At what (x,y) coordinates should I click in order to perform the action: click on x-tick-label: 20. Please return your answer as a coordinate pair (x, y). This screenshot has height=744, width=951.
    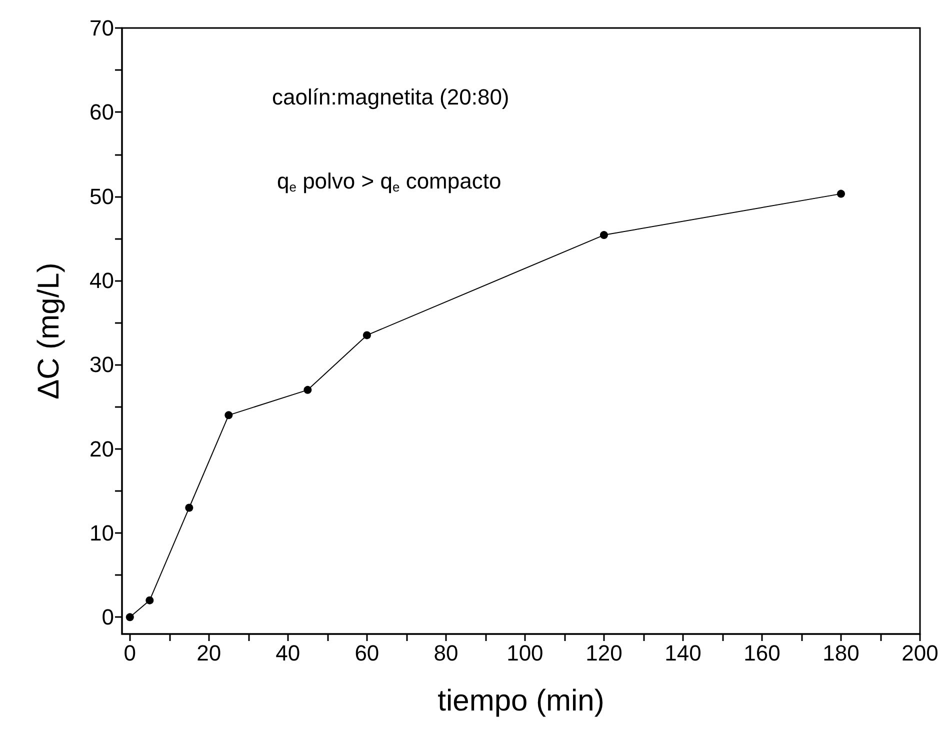
    Looking at the image, I should click on (209, 653).